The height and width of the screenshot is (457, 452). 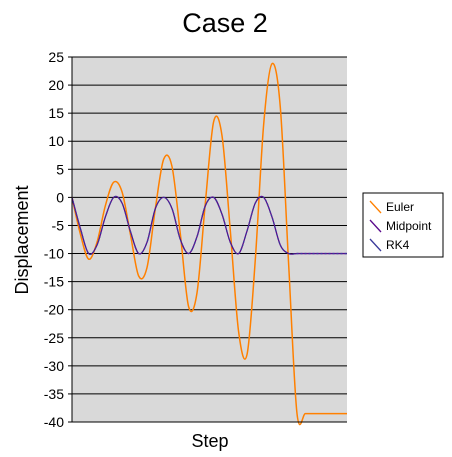 What do you see at coordinates (375, 207) in the screenshot?
I see `legend-swatch-euler` at bounding box center [375, 207].